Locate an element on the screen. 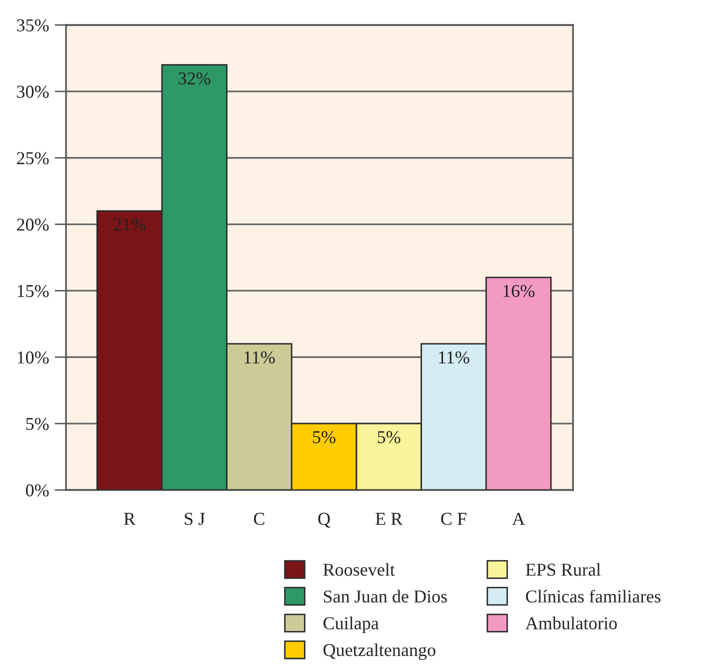 The width and height of the screenshot is (706, 670). legend-label: Quetzaltenango is located at coordinates (379, 651).